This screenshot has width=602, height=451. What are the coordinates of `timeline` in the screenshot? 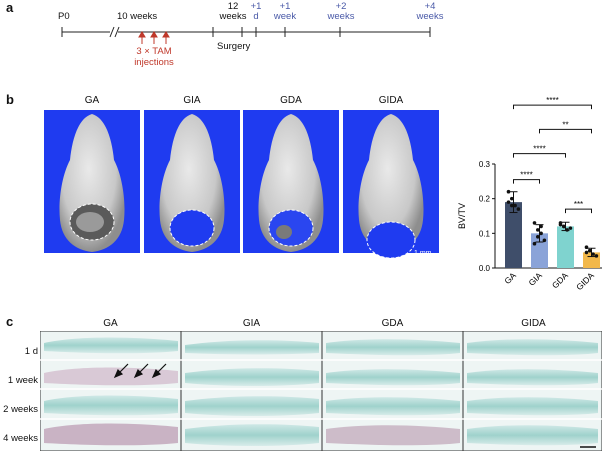 It's located at (246, 35).